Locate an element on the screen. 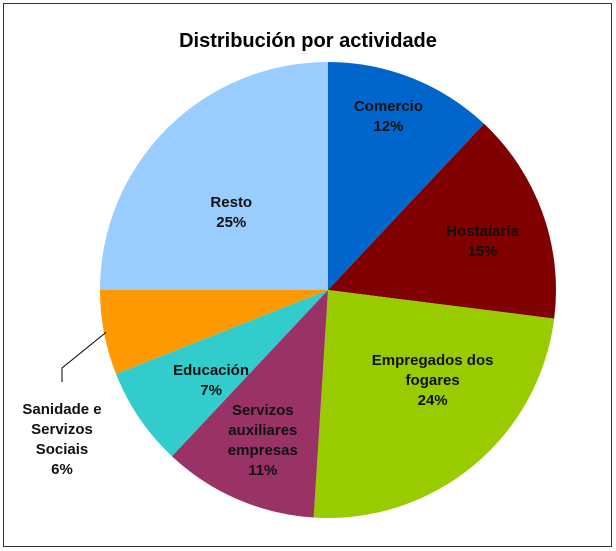 The image size is (616, 551). value-label: 15% is located at coordinates (482, 252).